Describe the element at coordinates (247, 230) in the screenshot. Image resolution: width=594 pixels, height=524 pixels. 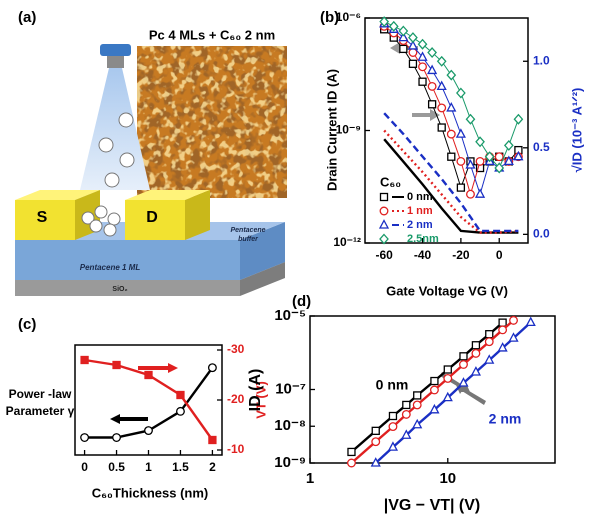
I see `buffer-label: Pentacene` at that location.